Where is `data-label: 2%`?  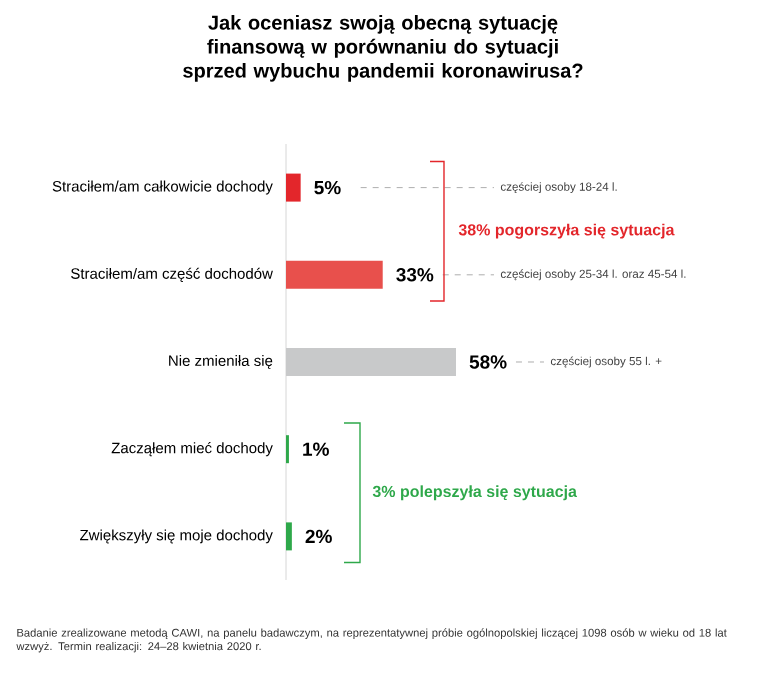
data-label: 2% is located at coordinates (318, 536).